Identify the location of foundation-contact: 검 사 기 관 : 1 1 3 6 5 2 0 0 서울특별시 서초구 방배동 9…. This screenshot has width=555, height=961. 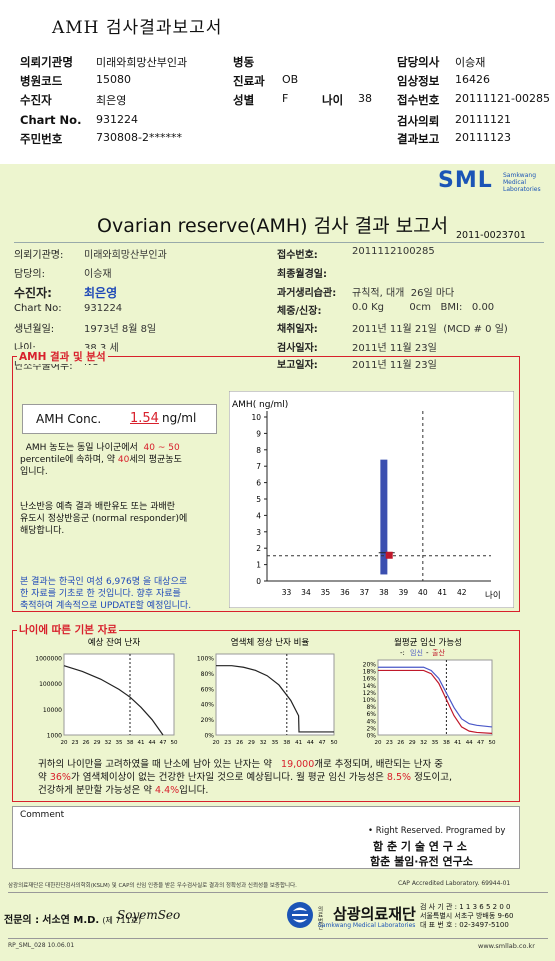
(467, 916).